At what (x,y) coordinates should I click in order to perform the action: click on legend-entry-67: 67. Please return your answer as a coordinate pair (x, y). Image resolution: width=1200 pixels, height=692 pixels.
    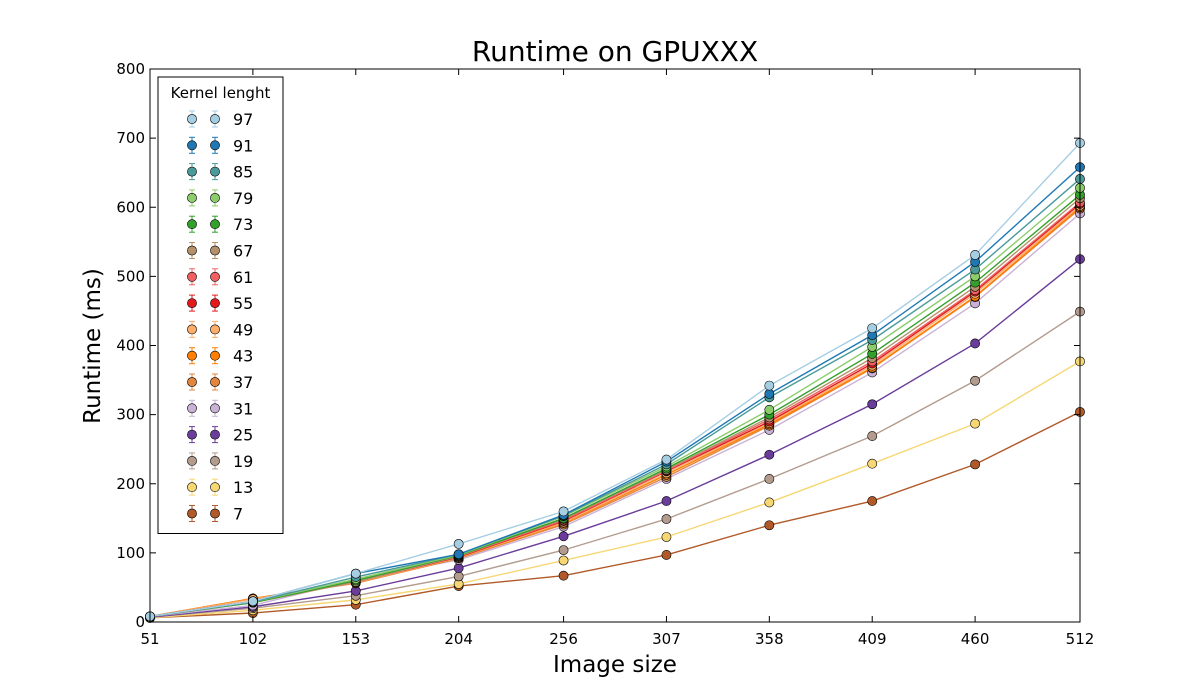
    Looking at the image, I should click on (220, 251).